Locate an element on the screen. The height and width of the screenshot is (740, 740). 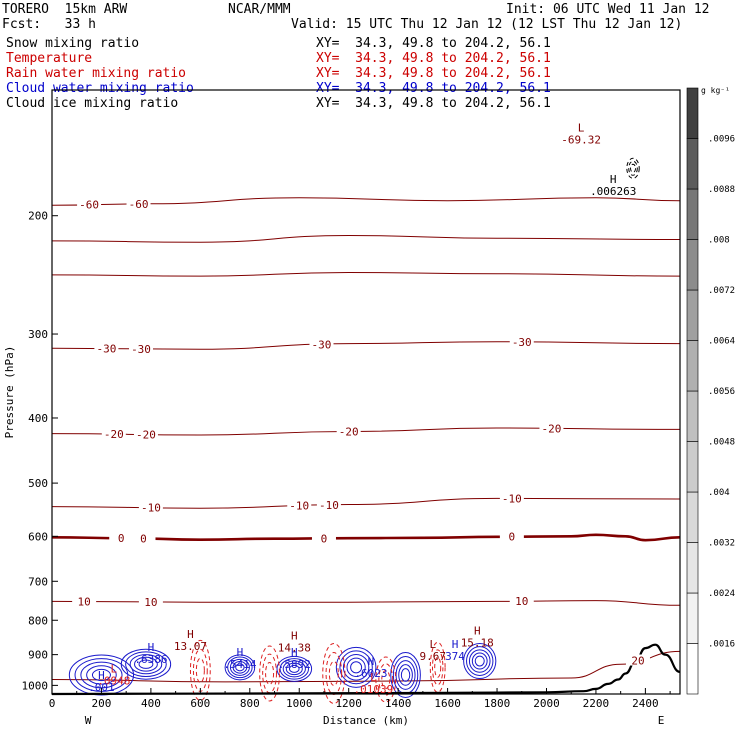
extremum-value: -69.32 is located at coordinates (581, 139).